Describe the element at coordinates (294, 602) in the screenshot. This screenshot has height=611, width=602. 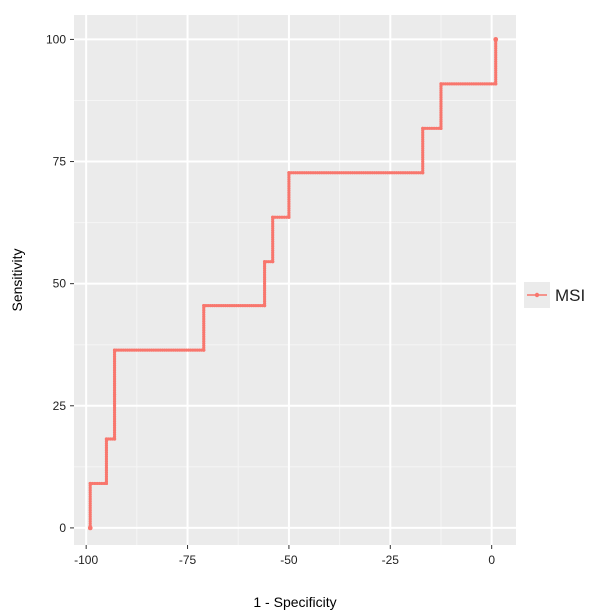
I see `x-axis-title: 1 - Specificity` at that location.